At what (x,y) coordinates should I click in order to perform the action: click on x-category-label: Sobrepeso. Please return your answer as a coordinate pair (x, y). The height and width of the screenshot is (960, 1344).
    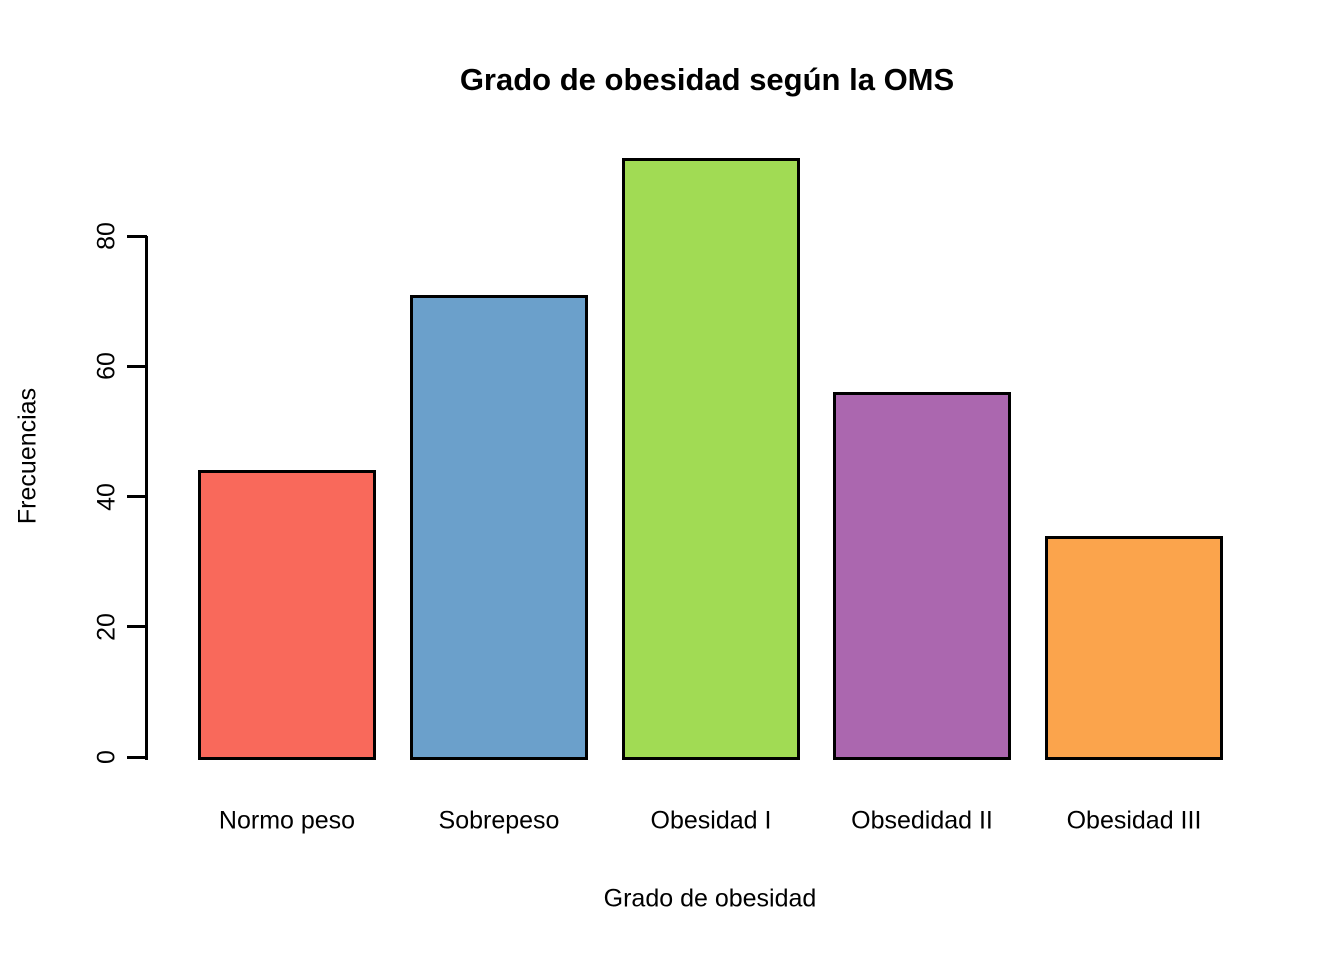
    Looking at the image, I should click on (499, 820).